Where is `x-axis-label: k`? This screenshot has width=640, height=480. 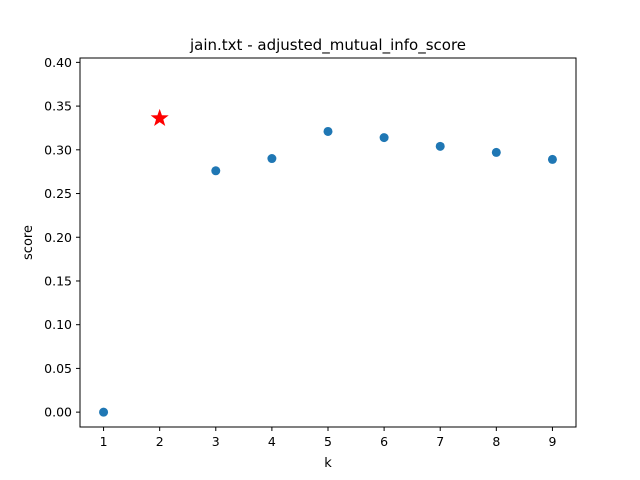
x-axis-label: k is located at coordinates (328, 463).